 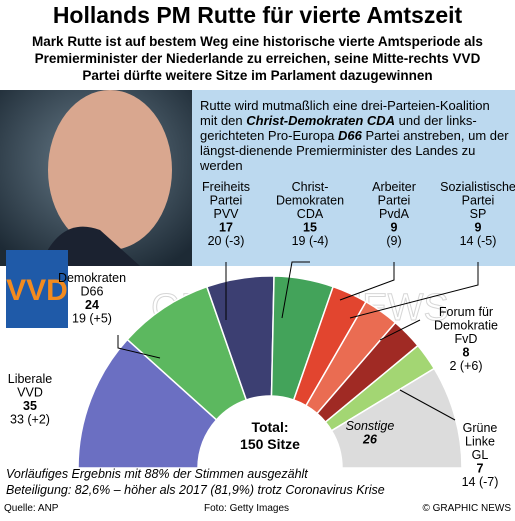 I want to click on center, so click(x=270, y=459).